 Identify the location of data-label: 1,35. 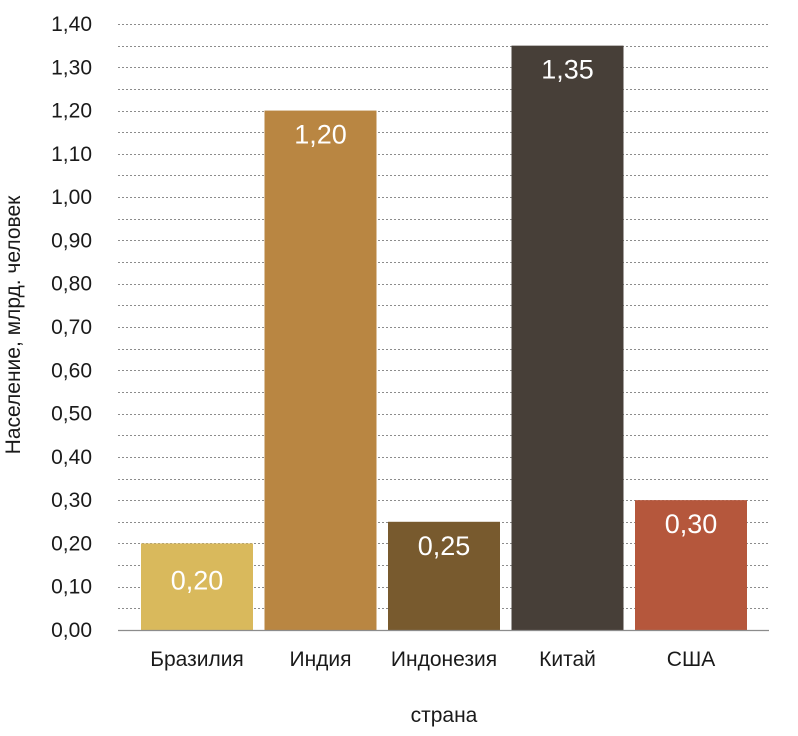
(567, 70).